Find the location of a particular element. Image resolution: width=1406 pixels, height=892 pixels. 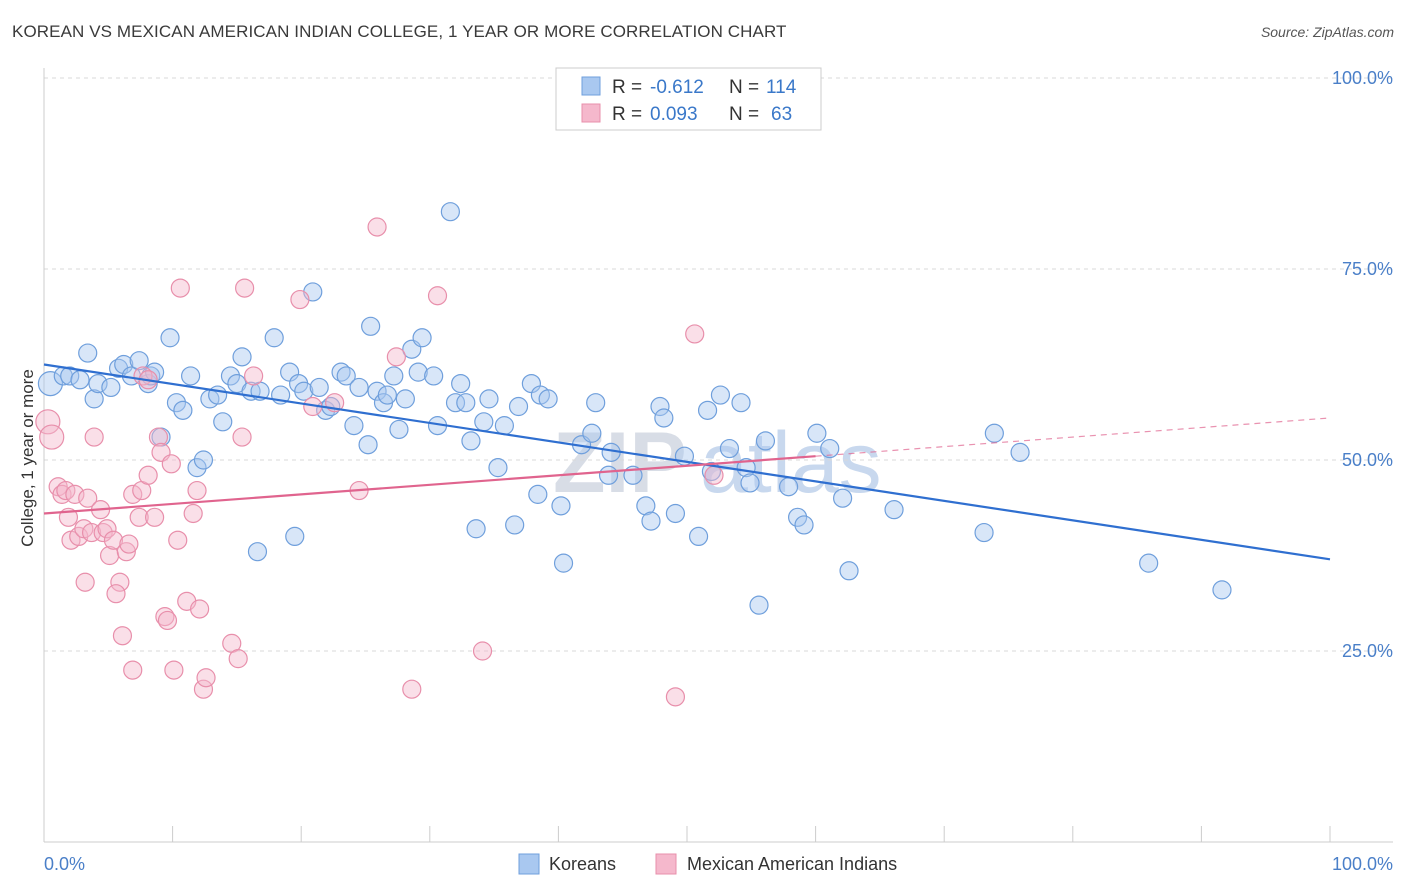

legend-n-value-1: 114 is located at coordinates (781, 87).